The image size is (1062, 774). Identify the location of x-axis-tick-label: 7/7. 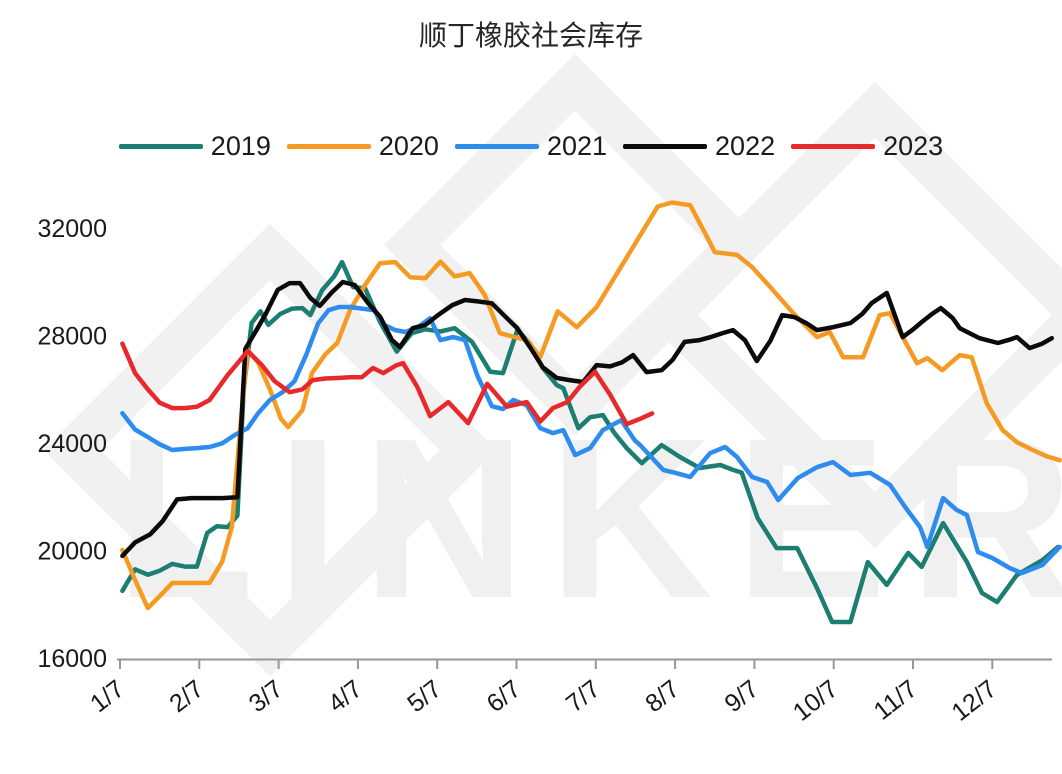
(583, 696).